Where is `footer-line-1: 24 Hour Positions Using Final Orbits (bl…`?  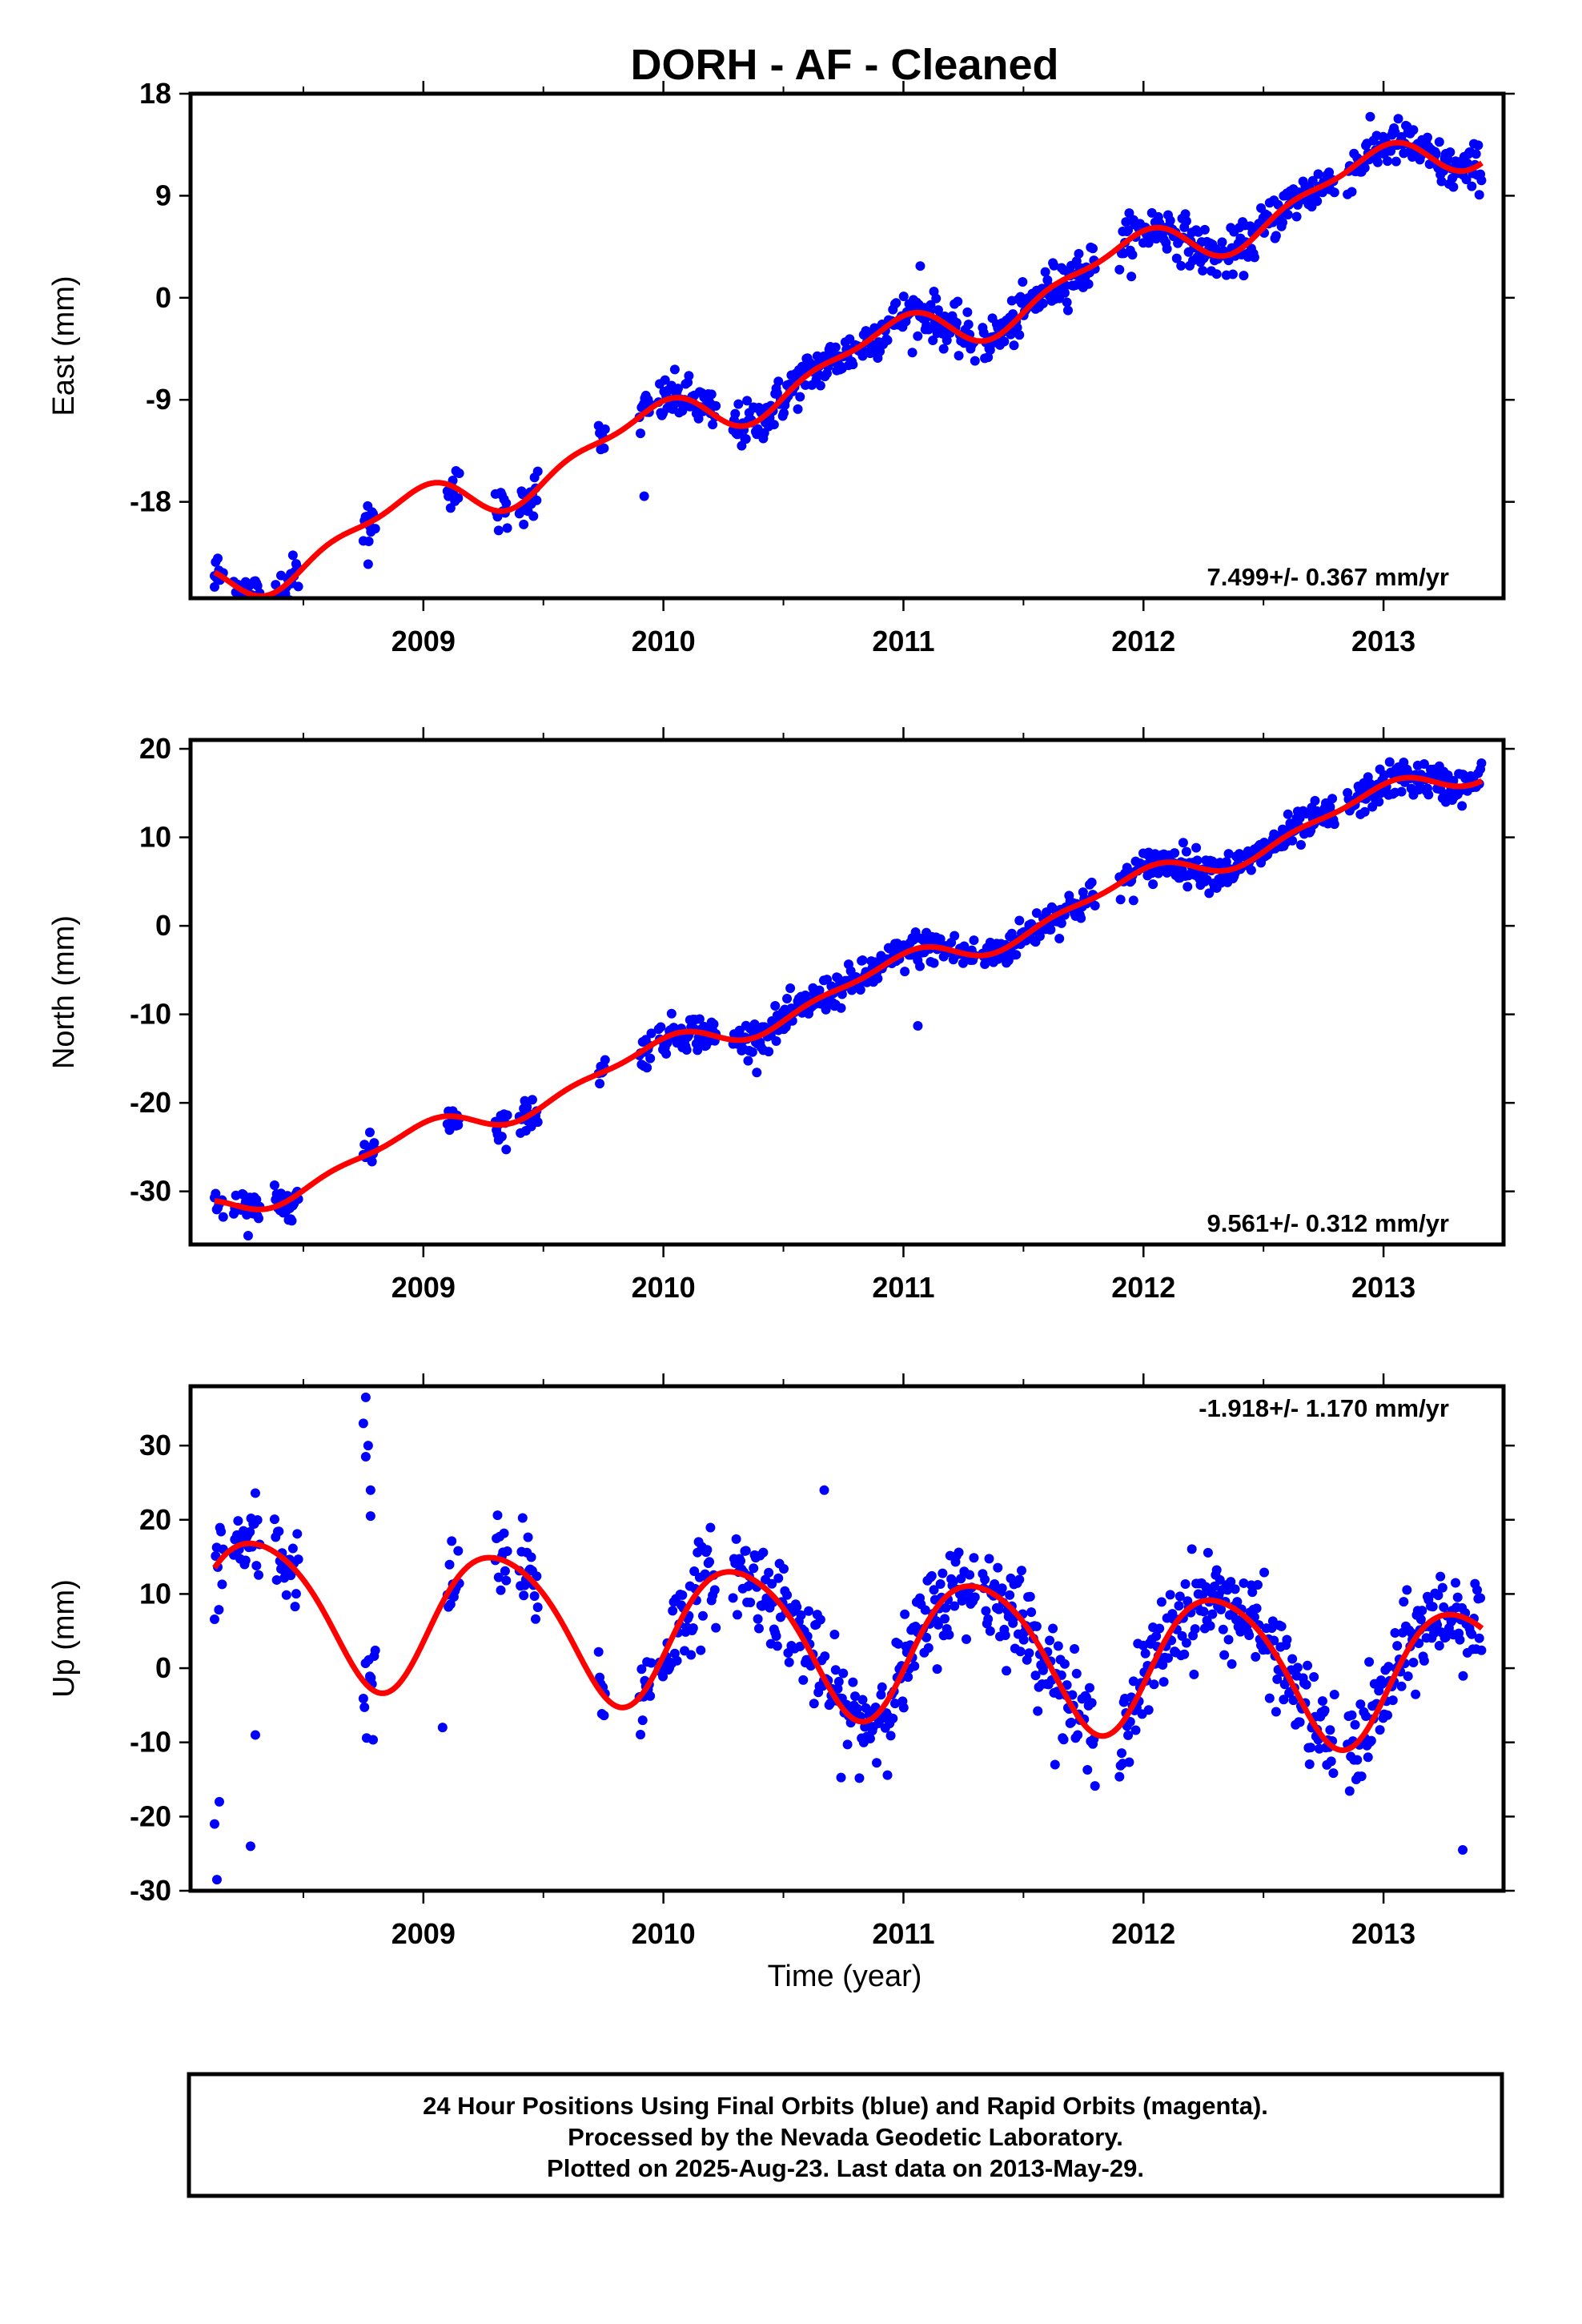 footer-line-1: 24 Hour Positions Using Final Orbits (bl… is located at coordinates (846, 2106).